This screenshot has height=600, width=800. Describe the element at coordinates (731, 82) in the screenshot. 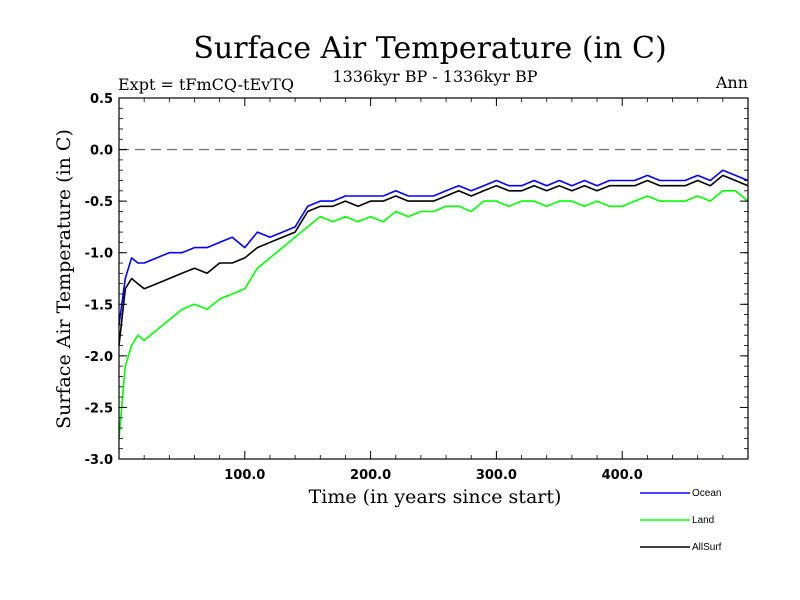

I see `season-label: Ann` at that location.